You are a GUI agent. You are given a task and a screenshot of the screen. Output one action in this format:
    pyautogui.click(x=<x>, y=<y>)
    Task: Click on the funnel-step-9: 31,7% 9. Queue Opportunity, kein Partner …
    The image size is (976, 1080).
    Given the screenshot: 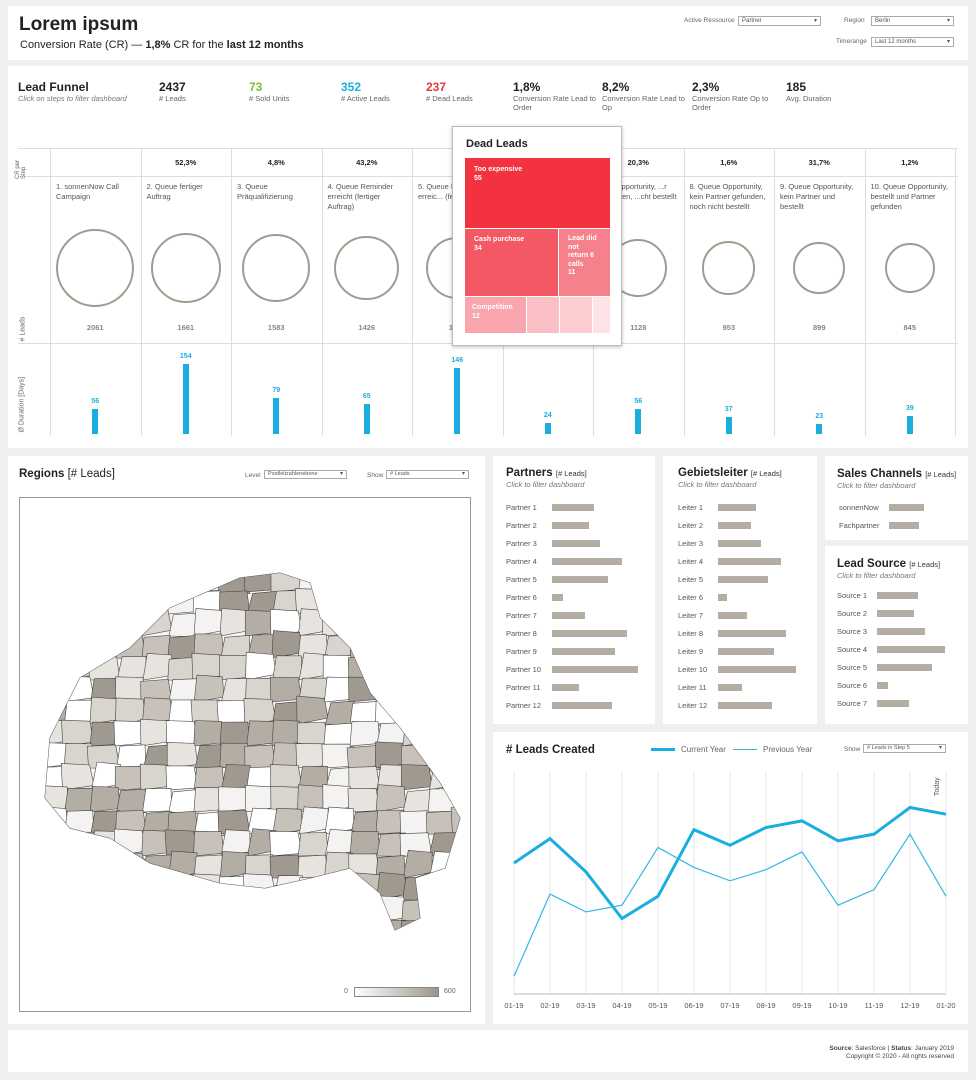 What is the action you would take?
    pyautogui.click(x=819, y=292)
    